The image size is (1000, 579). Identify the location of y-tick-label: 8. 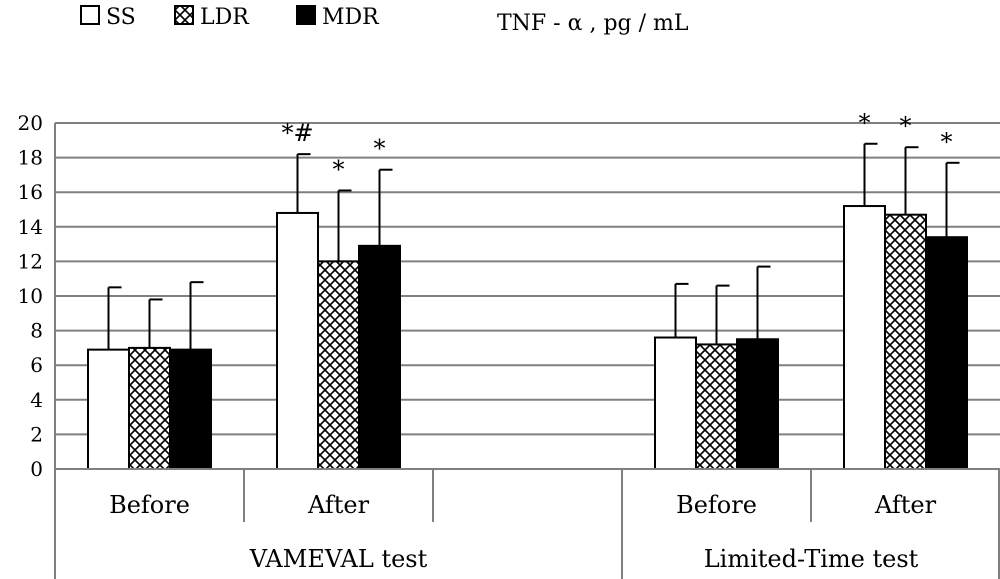
(36, 331).